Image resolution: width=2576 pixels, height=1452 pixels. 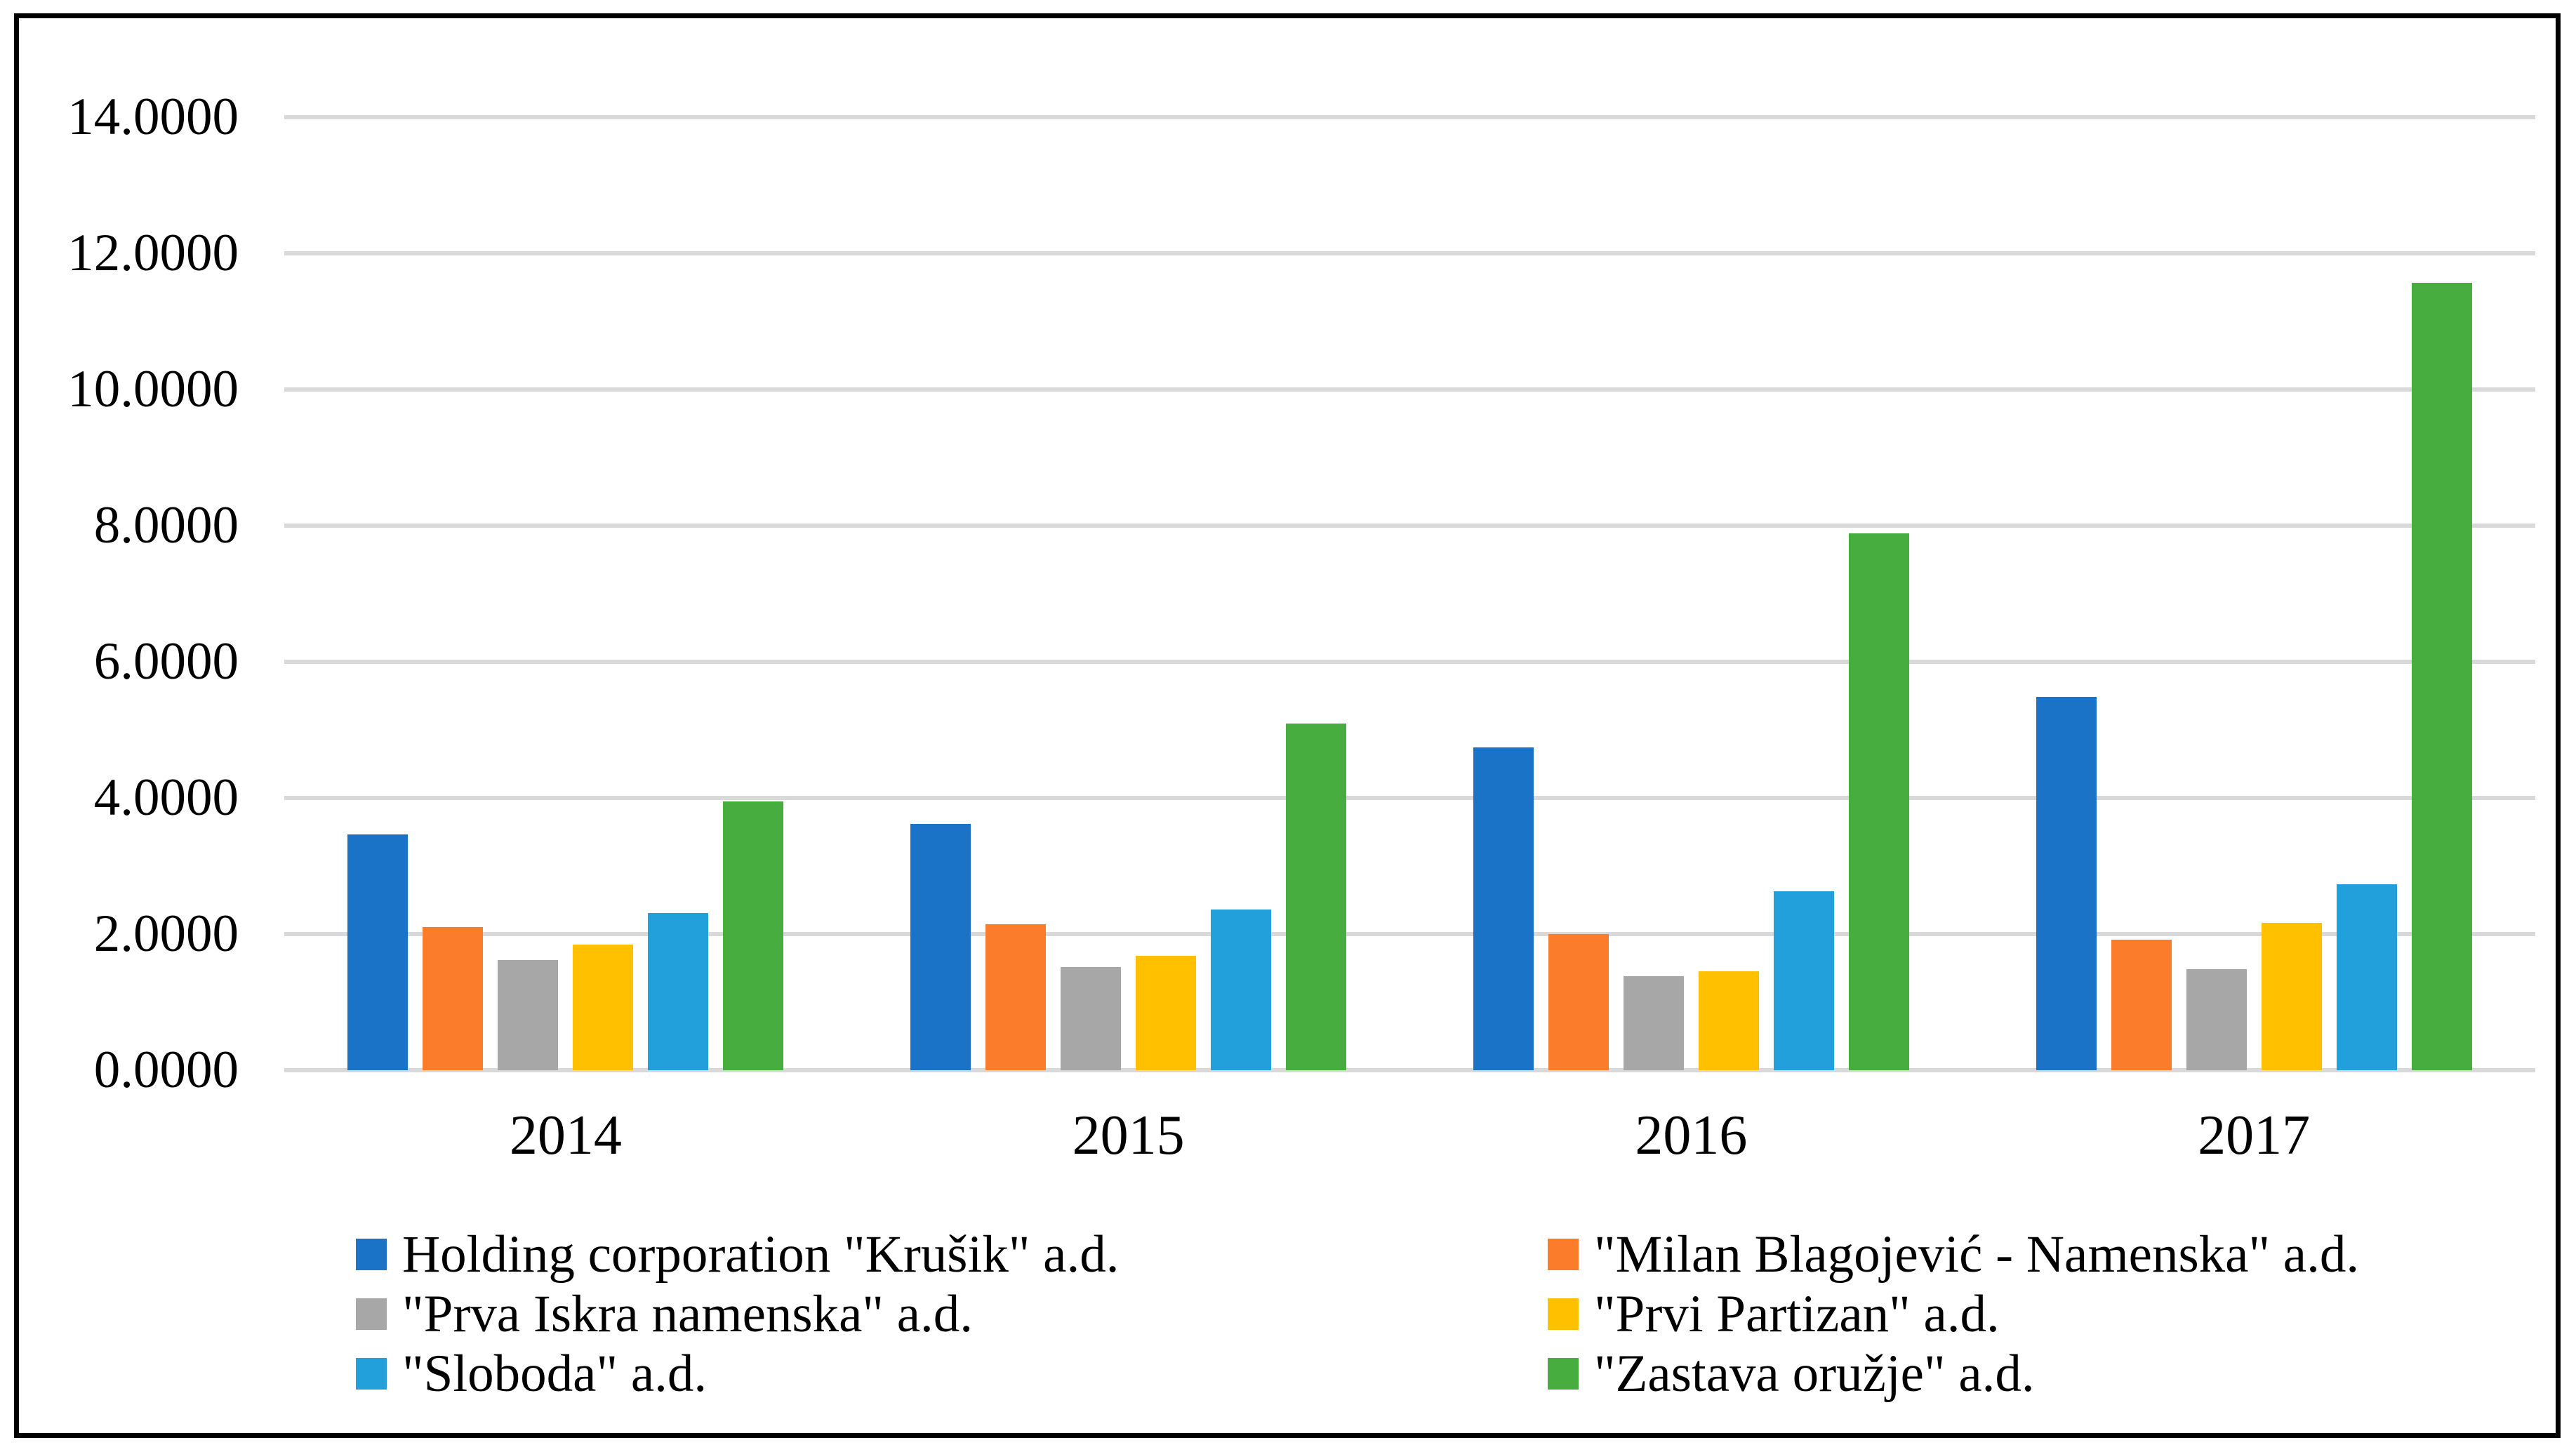 I want to click on y-axis-tick-label: 14.0000, so click(x=153, y=117).